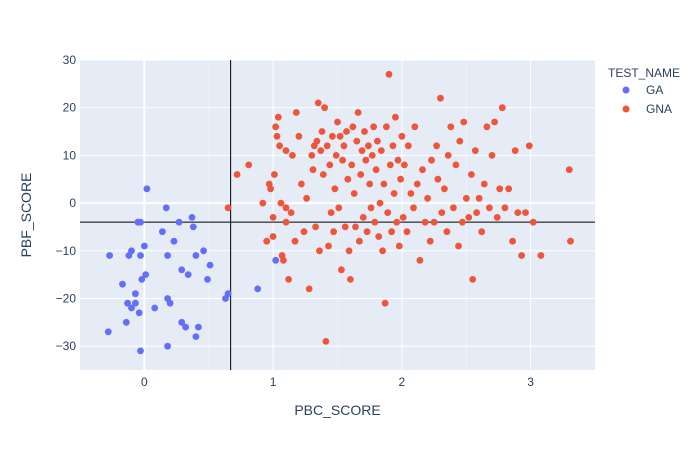 The width and height of the screenshot is (700, 455). What do you see at coordinates (644, 91) in the screenshot?
I see `legend: TEST_NAME GA GNA` at bounding box center [644, 91].